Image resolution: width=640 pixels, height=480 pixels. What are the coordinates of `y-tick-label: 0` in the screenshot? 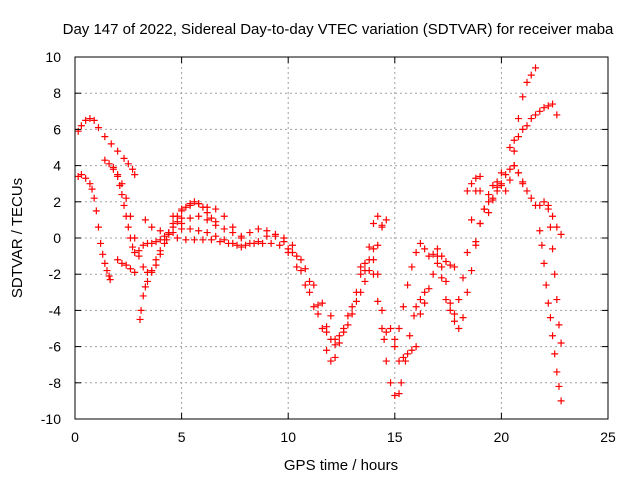 It's located at (57, 238).